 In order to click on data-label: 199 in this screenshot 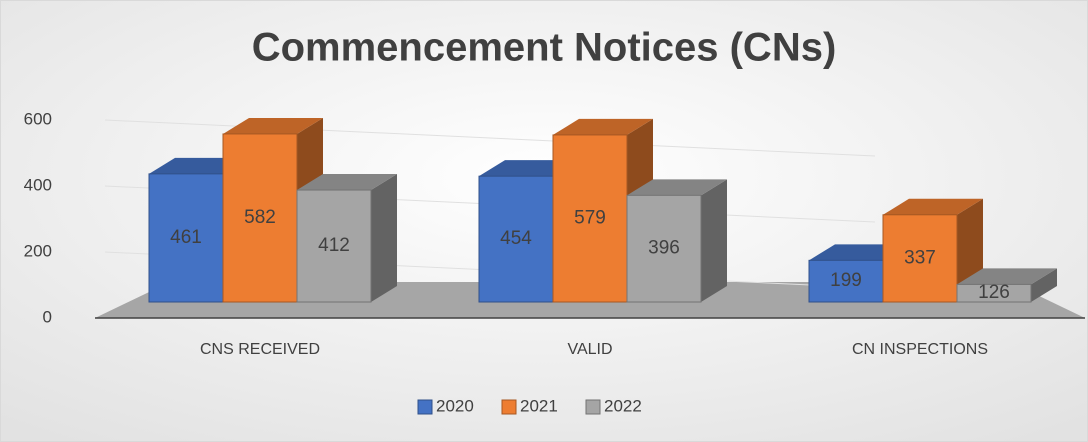, I will do `click(846, 280)`.